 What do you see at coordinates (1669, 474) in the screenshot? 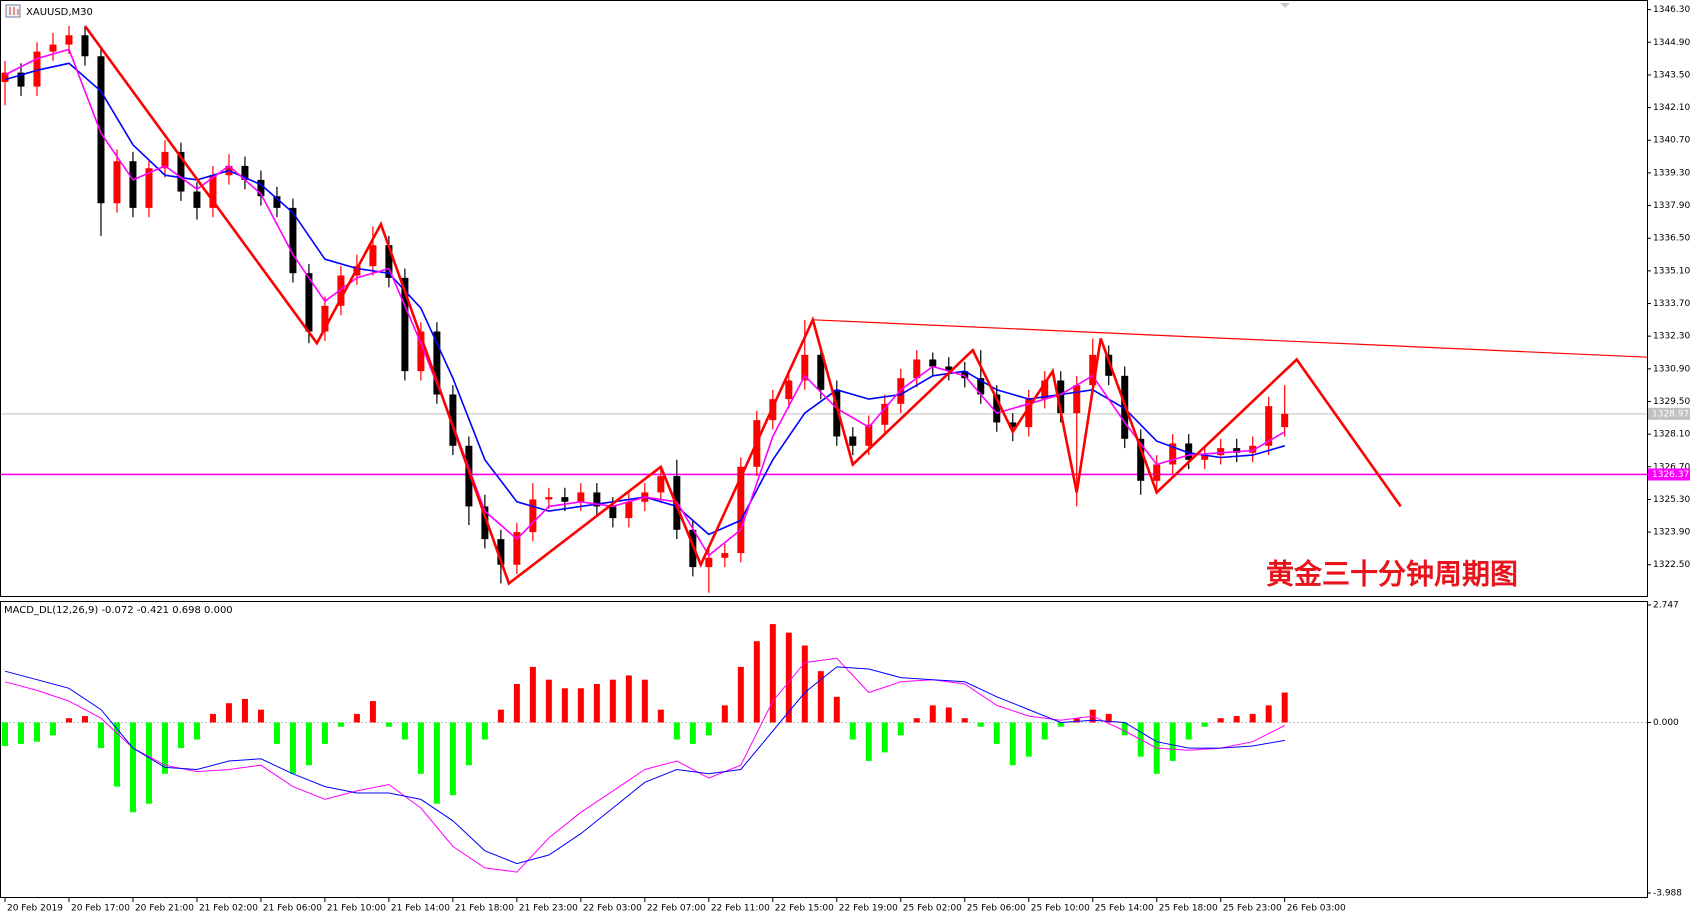
I see `price-tag` at bounding box center [1669, 474].